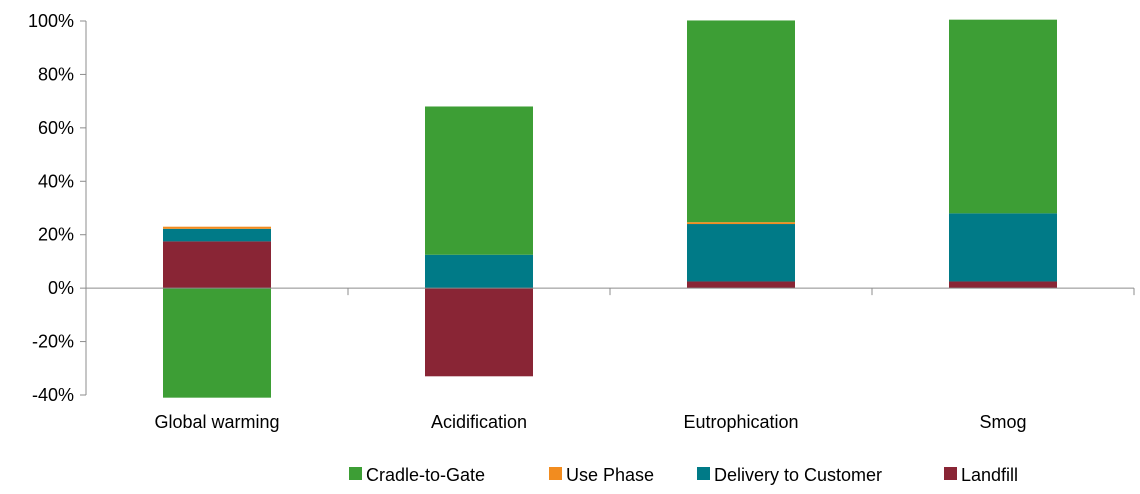 The width and height of the screenshot is (1140, 494). What do you see at coordinates (57, 208) in the screenshot?
I see `y-axis: -40% -20% 0% 20% 40% 60% 80% 100%` at bounding box center [57, 208].